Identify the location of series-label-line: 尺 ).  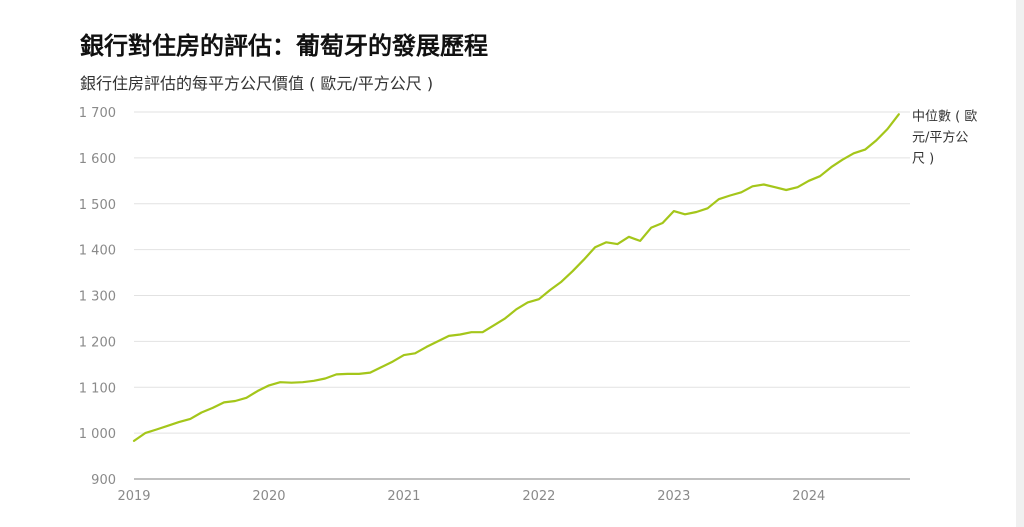
(923, 158).